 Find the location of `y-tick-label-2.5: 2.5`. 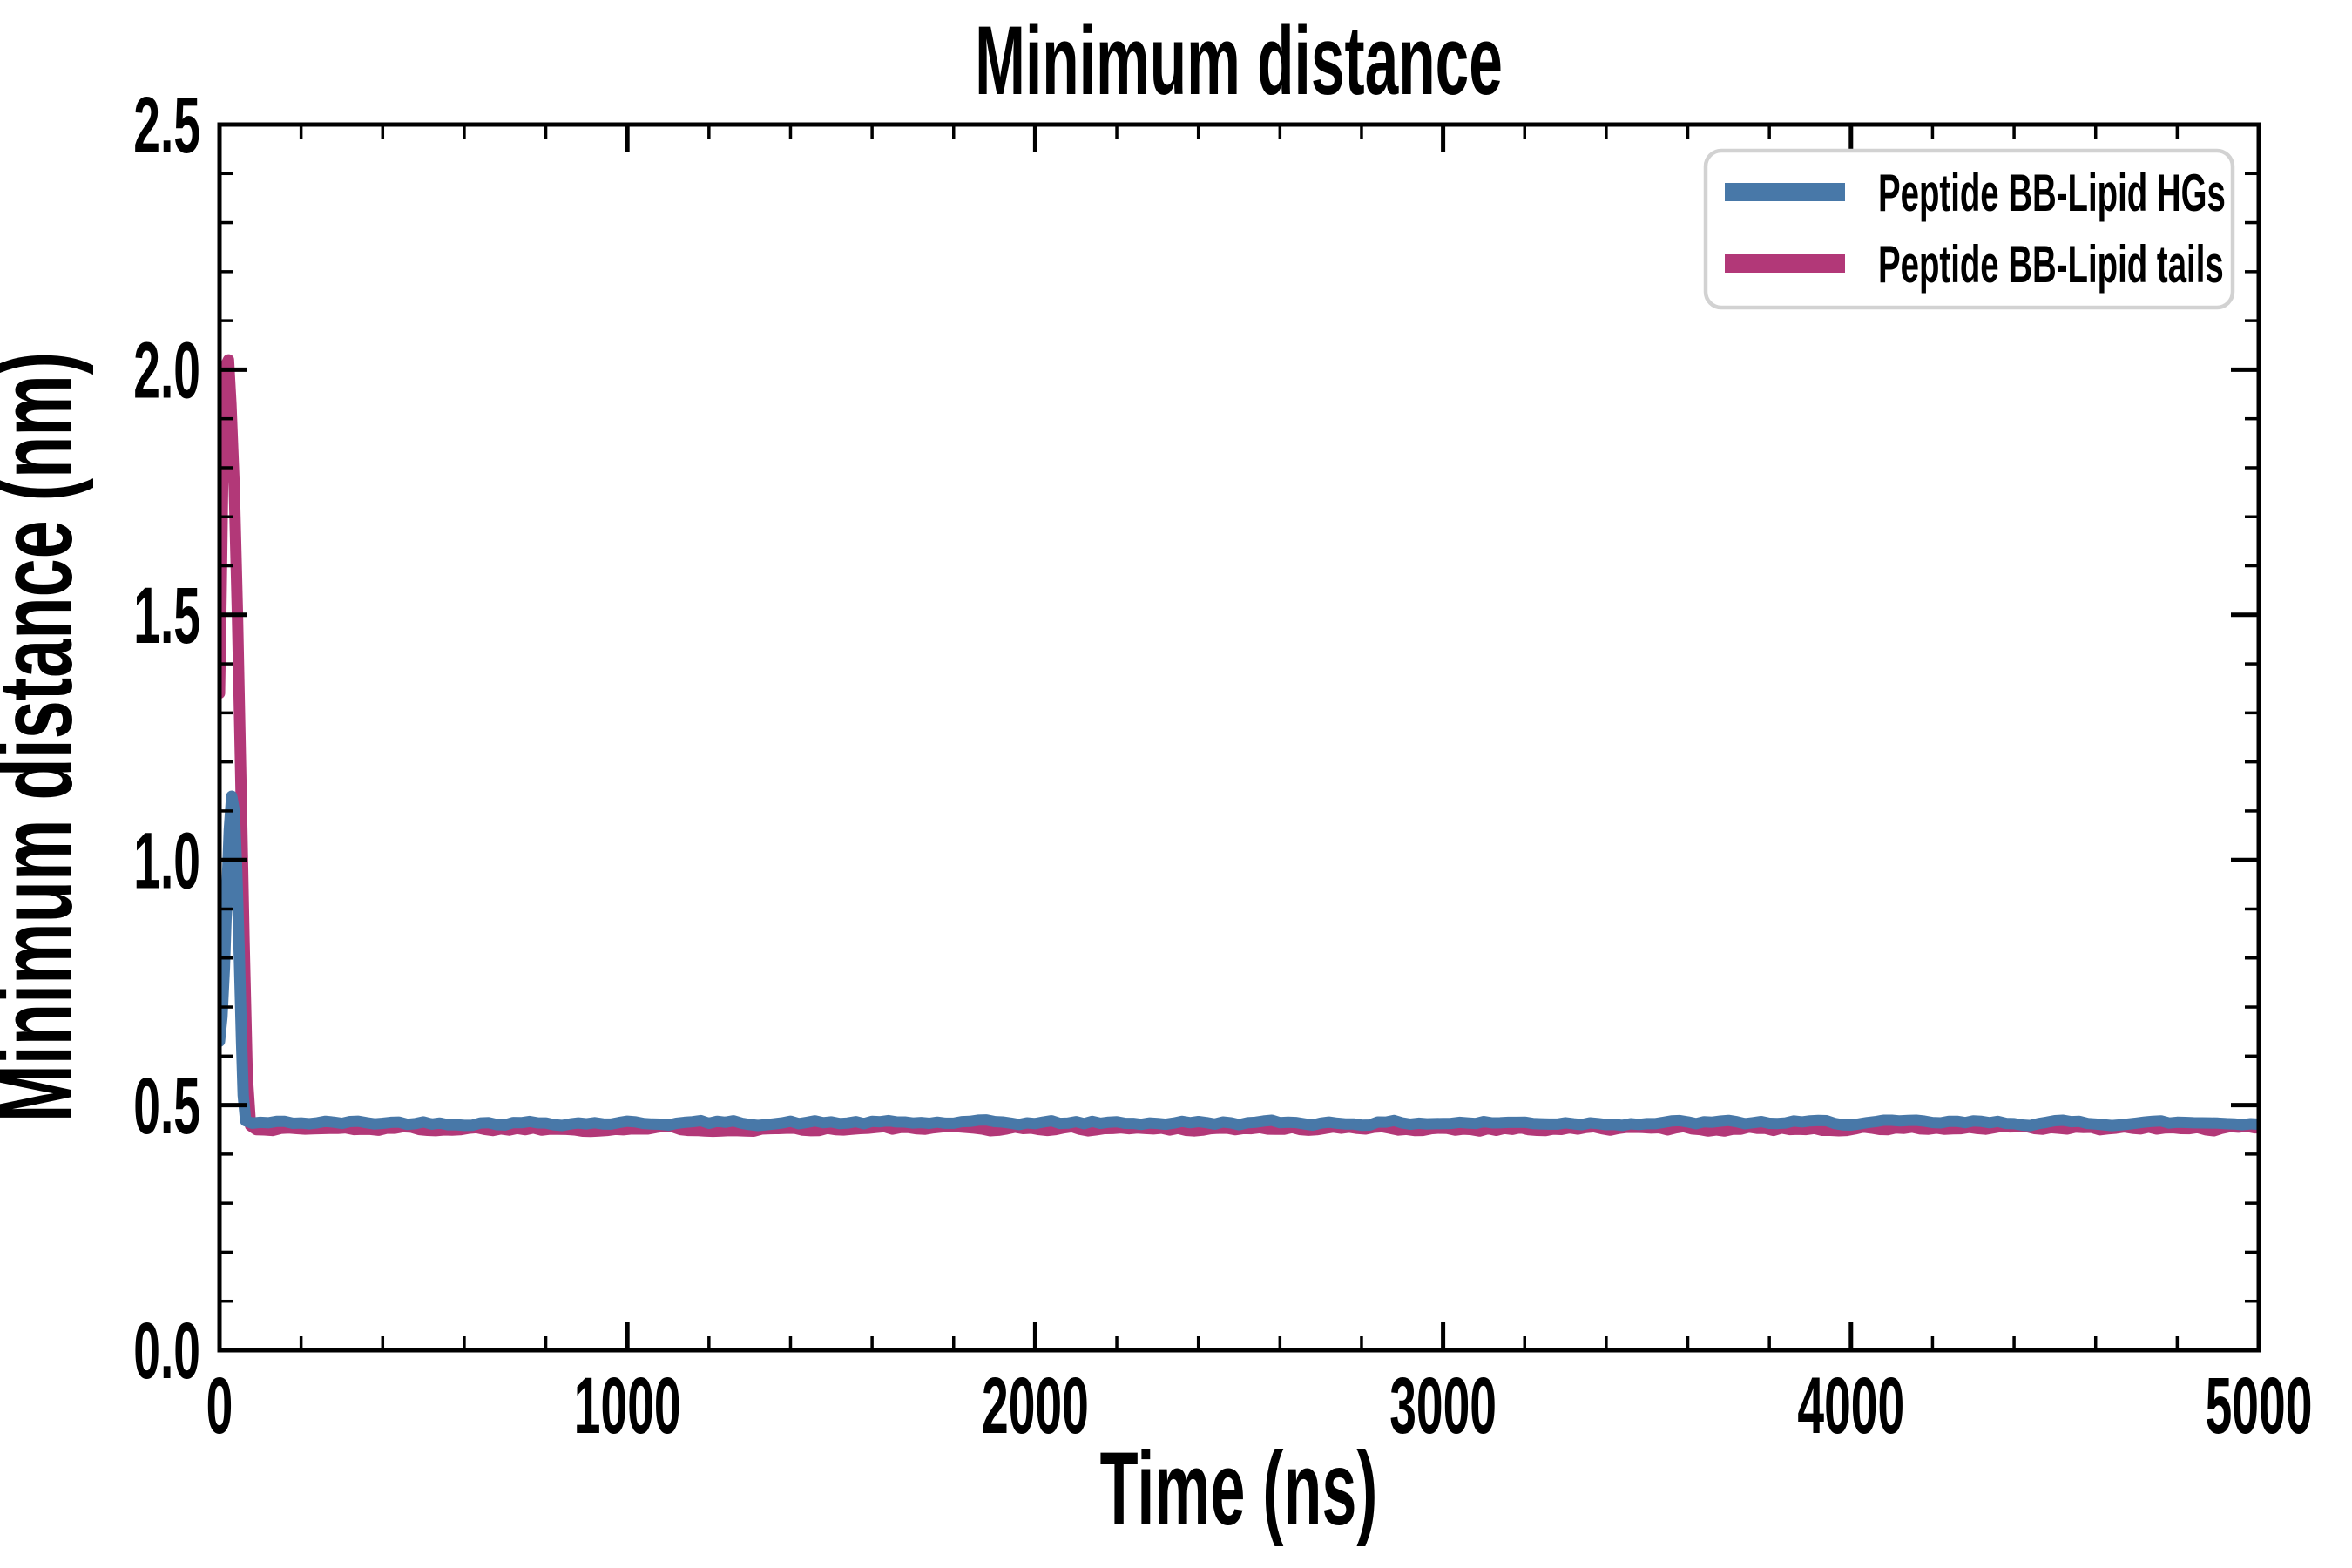

y-tick-label-2.5: 2.5 is located at coordinates (166, 126).